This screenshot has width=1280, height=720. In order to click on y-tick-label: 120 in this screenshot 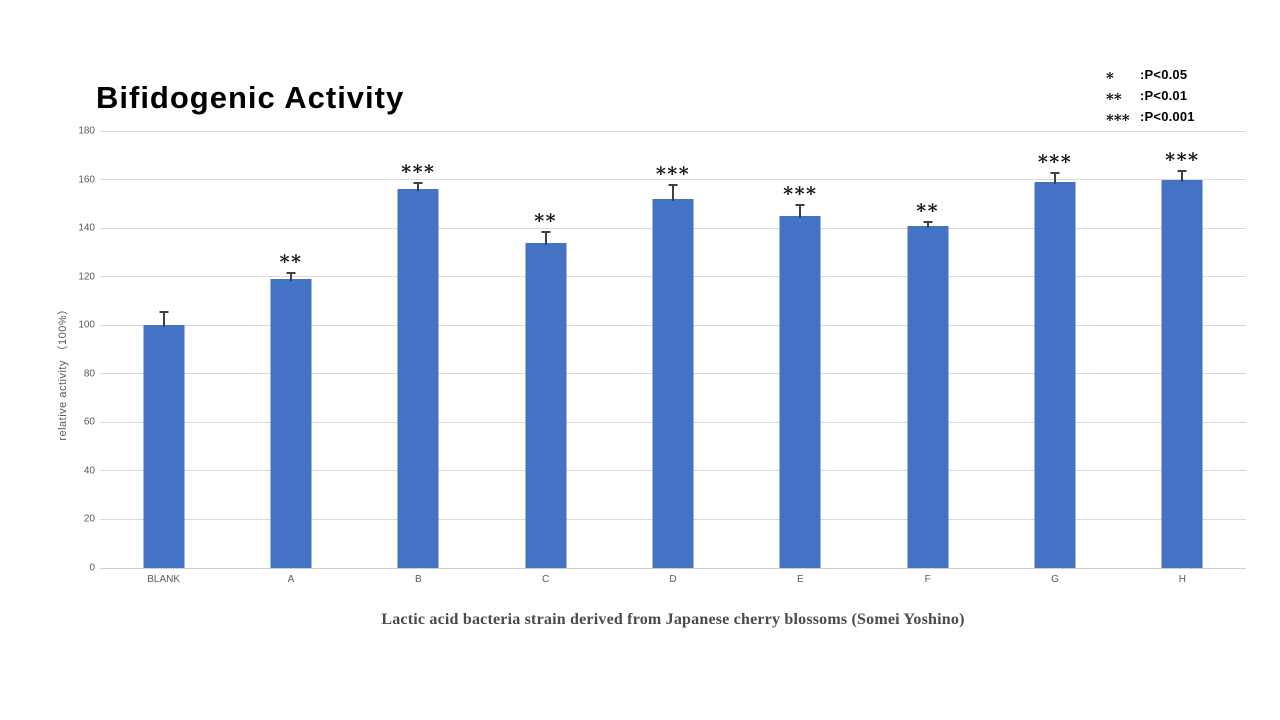, I will do `click(86, 277)`.